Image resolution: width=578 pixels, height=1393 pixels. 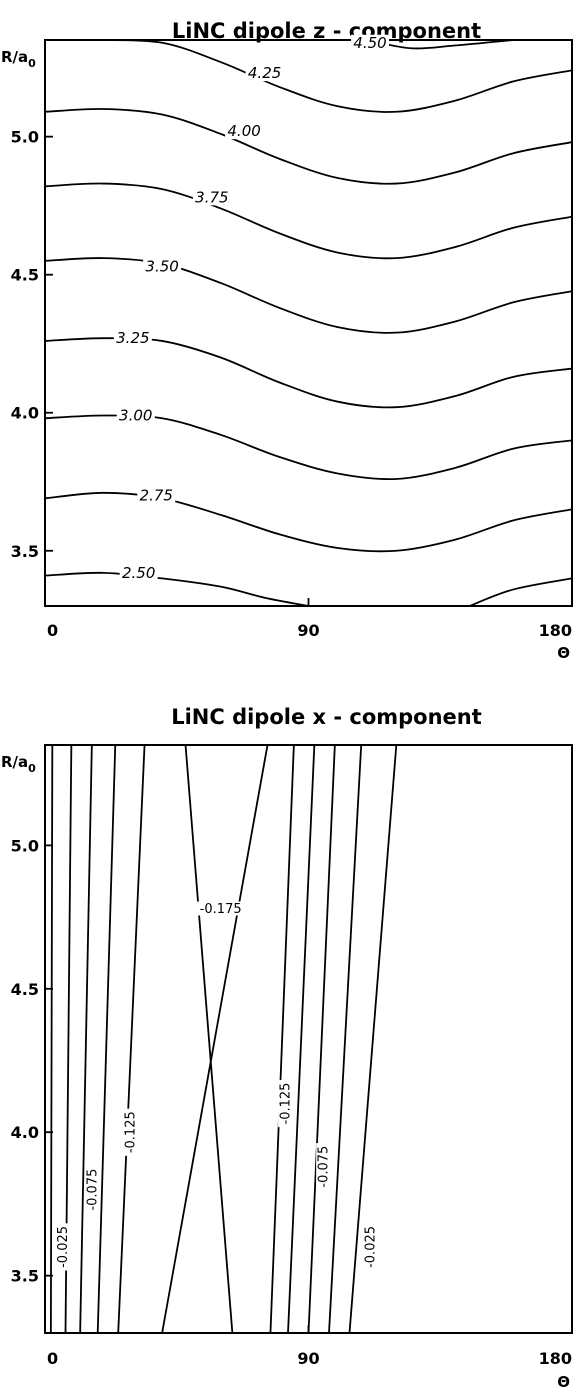 I want to click on contour-label-group: 3.50, so click(x=162, y=266).